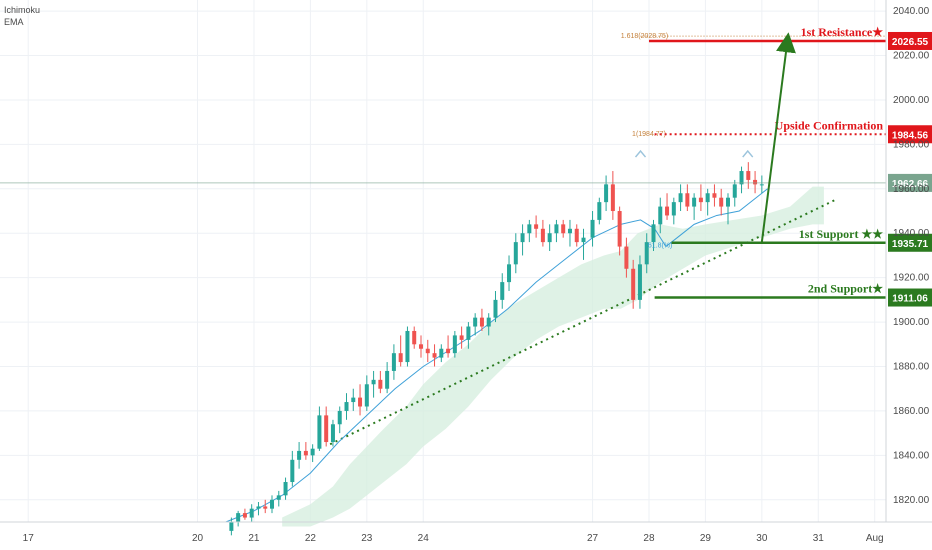  Describe the element at coordinates (829, 125) in the screenshot. I see `upside-confirmation-label: Upside Confirmation` at that location.